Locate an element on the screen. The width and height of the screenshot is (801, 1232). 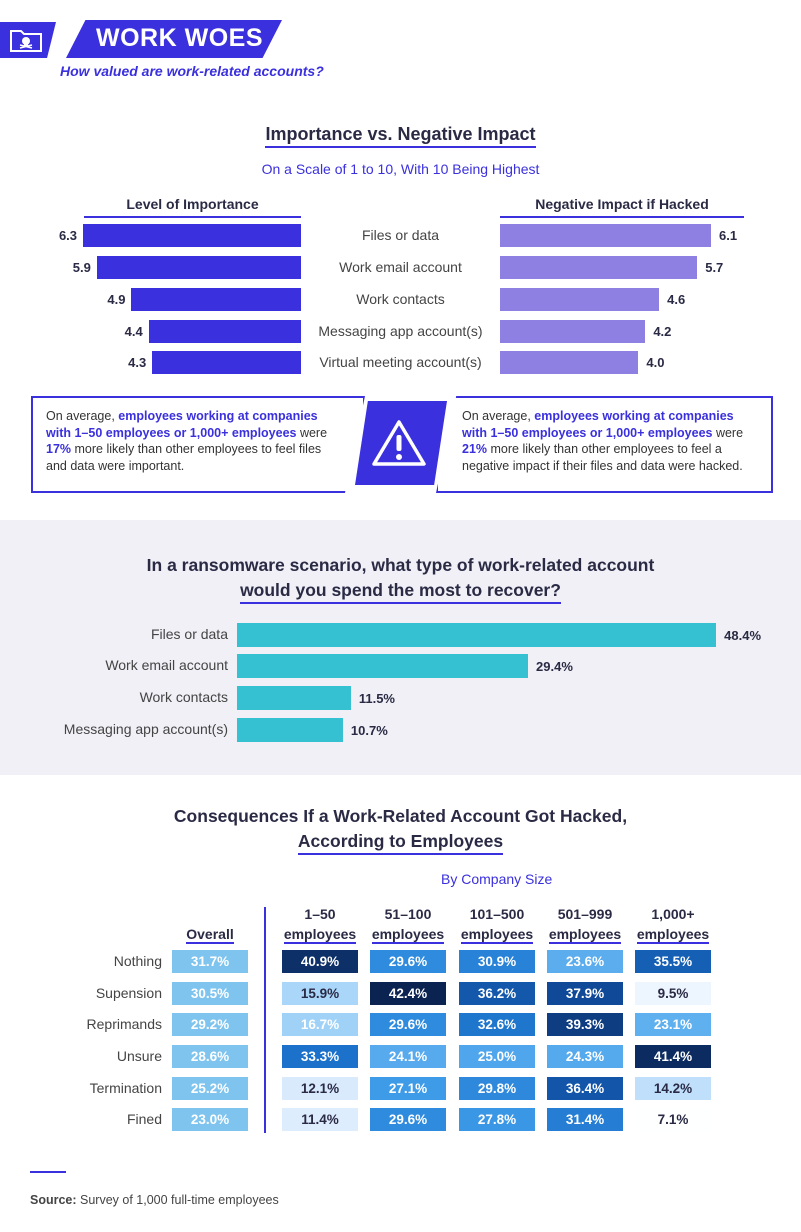
importance-value: 4.4 is located at coordinates (133, 331).